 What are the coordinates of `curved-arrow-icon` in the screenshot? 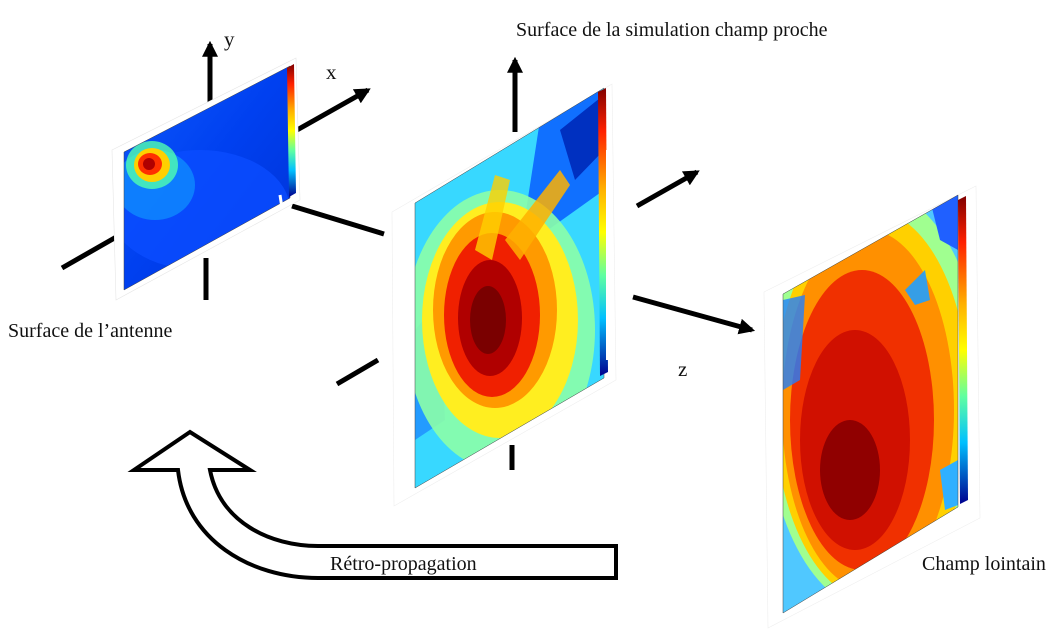 It's located at (372, 504).